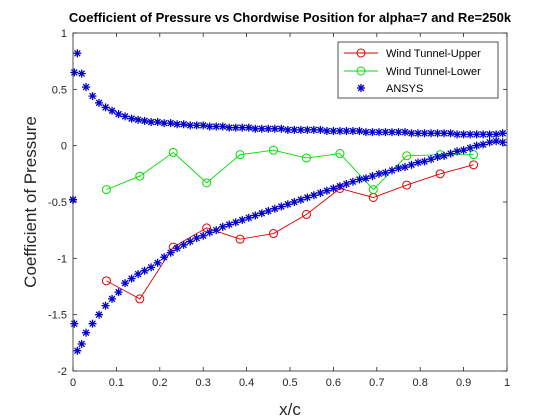 The height and width of the screenshot is (420, 560). I want to click on y-tick-label: 0, so click(64, 147).